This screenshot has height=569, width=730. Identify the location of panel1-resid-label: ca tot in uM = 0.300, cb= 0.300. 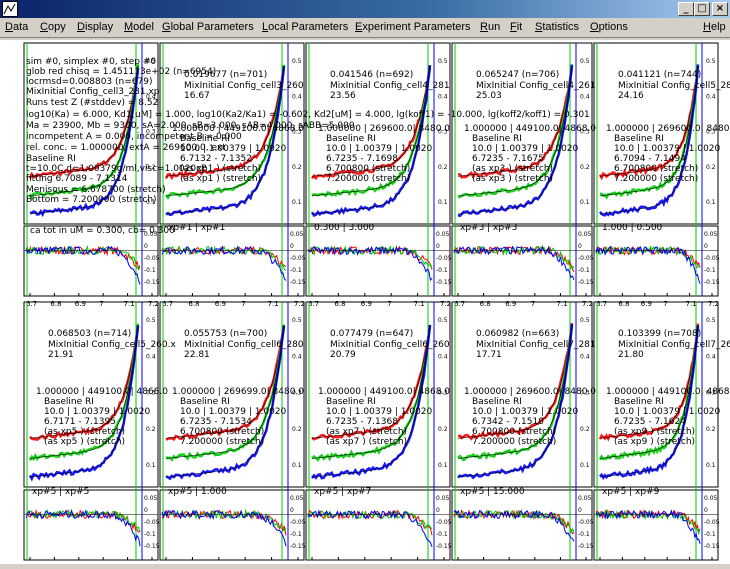
(102, 231).